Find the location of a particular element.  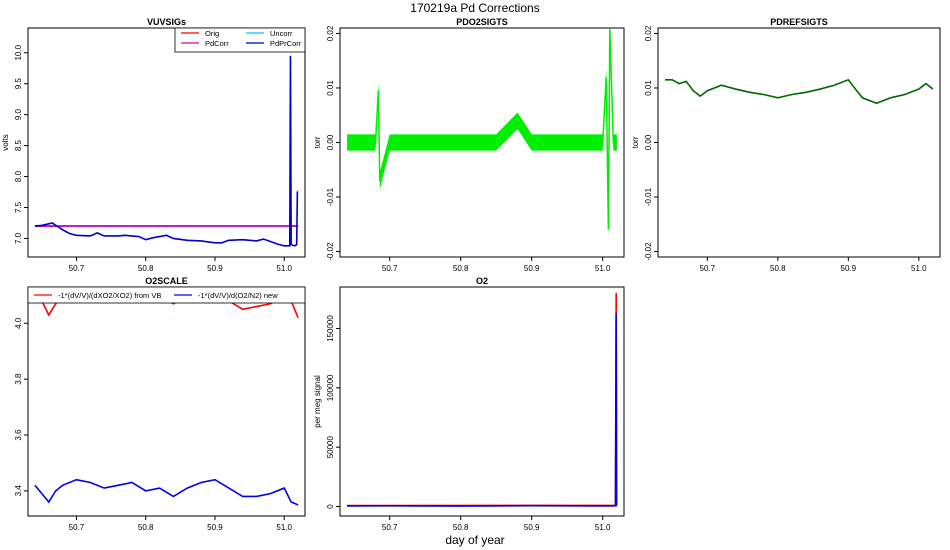

y-axis-label: per meg signal is located at coordinates (317, 401).